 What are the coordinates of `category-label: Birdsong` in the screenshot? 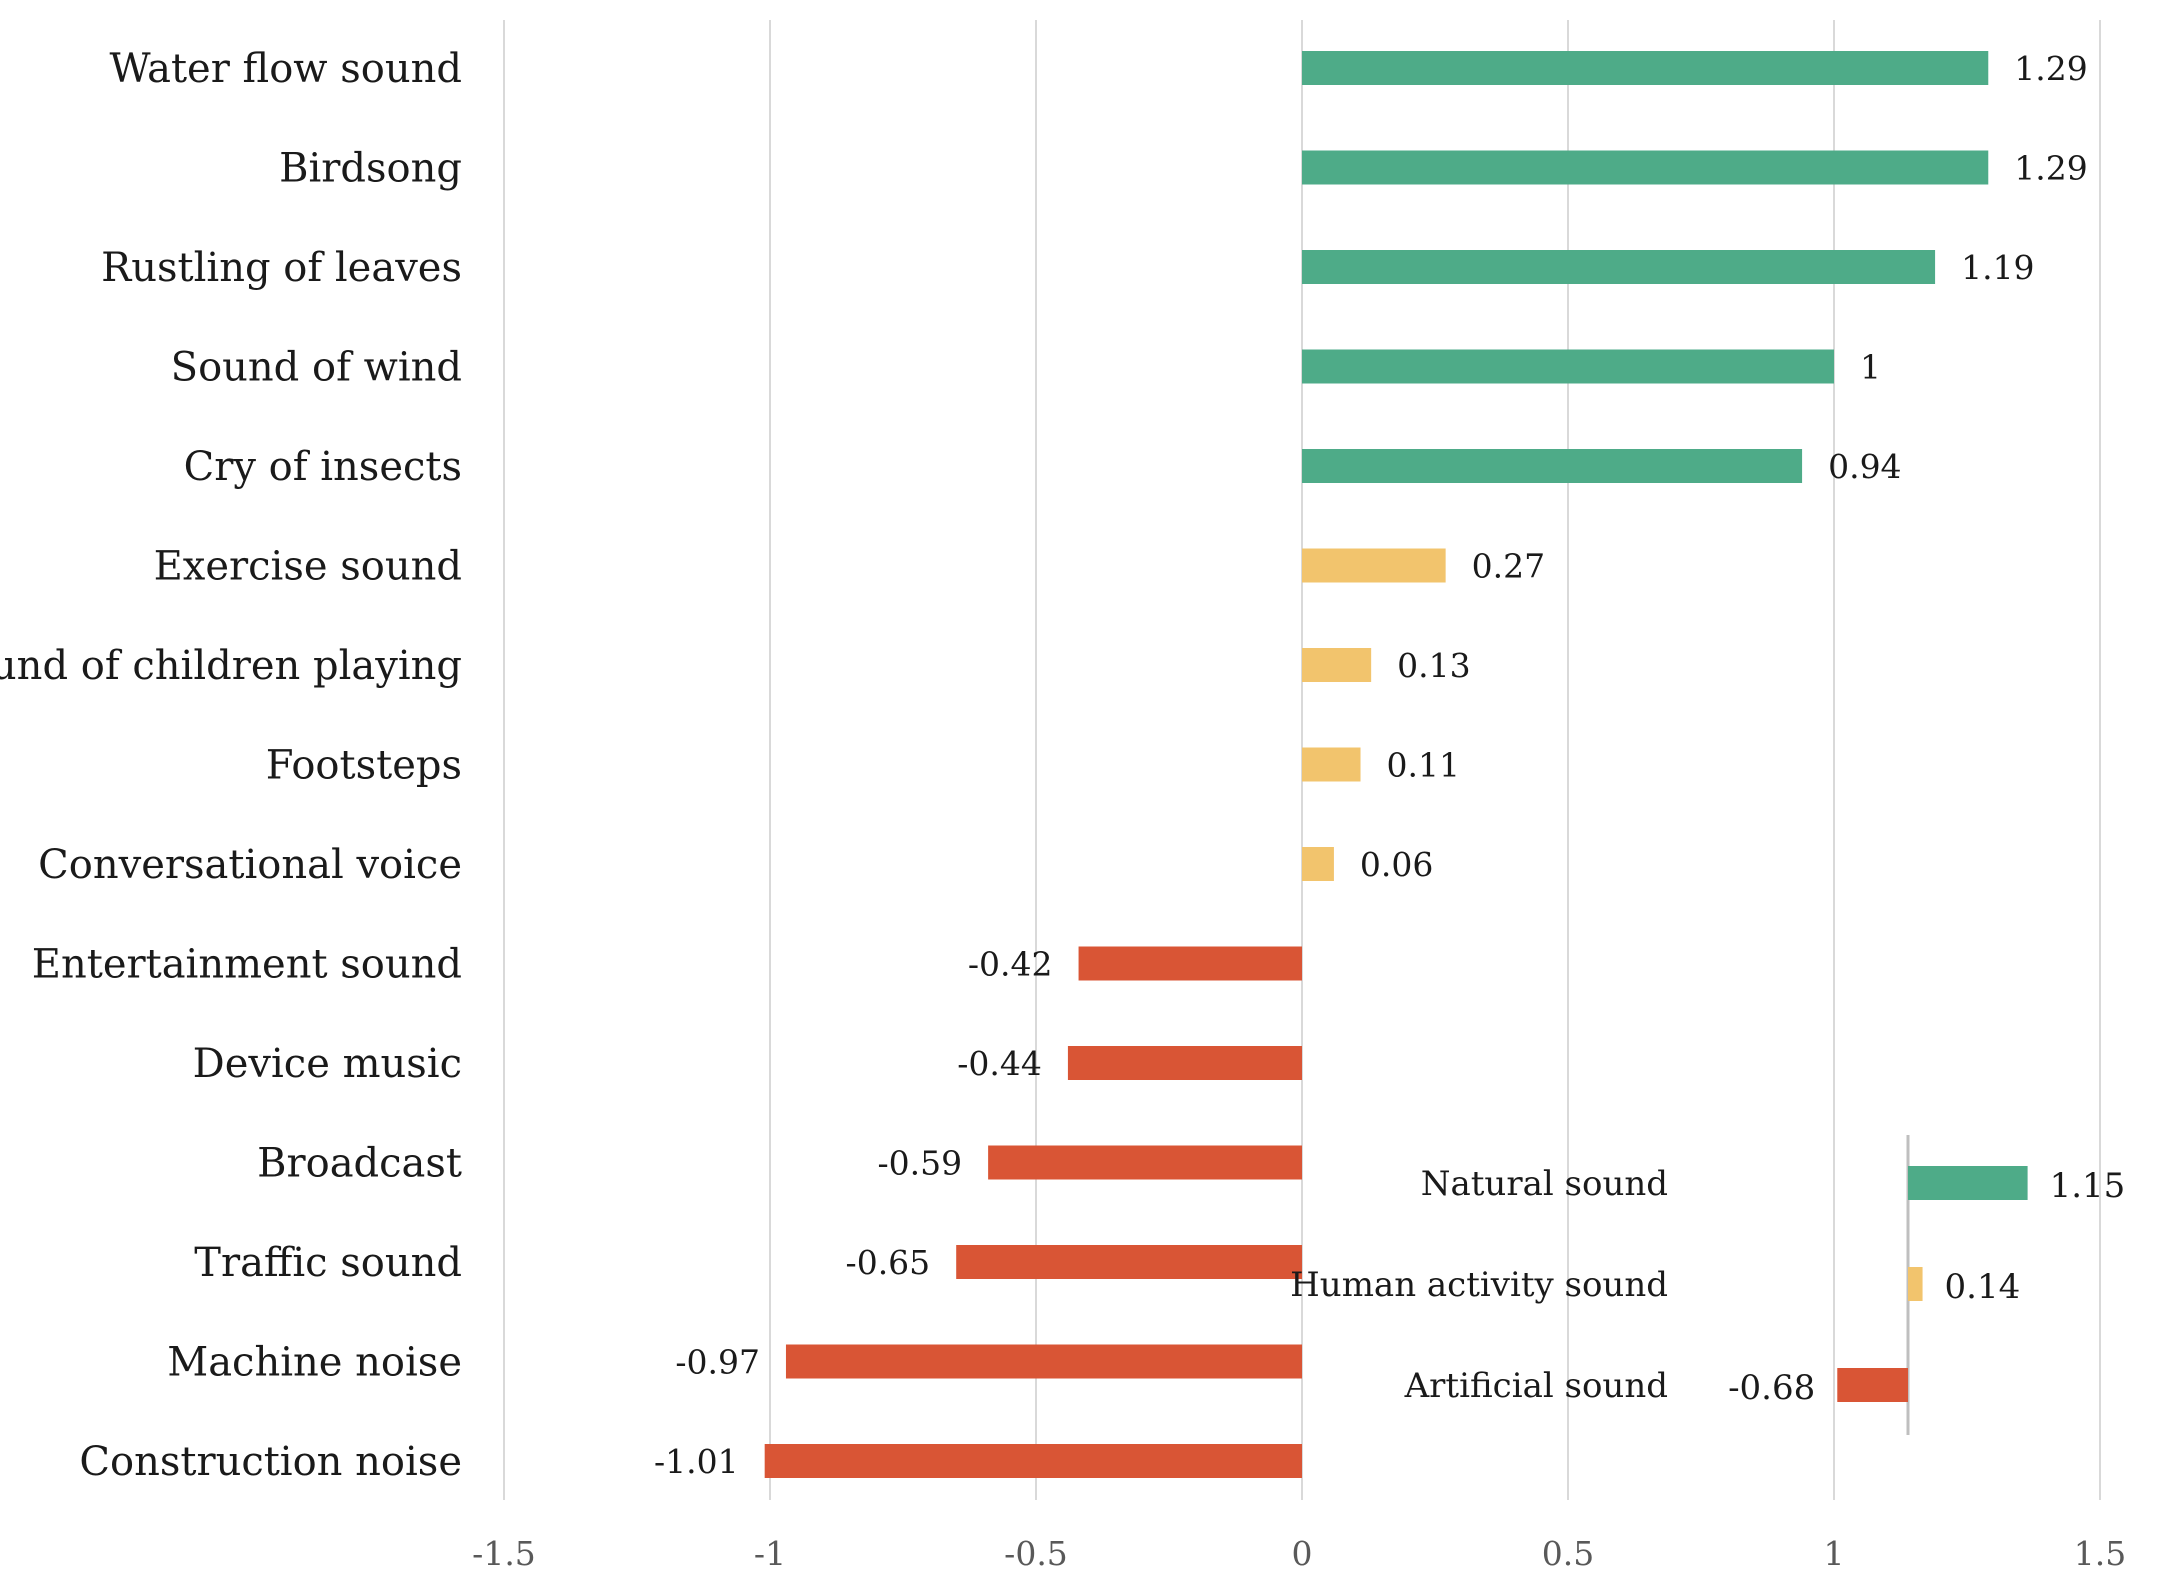 It's located at (370, 169).